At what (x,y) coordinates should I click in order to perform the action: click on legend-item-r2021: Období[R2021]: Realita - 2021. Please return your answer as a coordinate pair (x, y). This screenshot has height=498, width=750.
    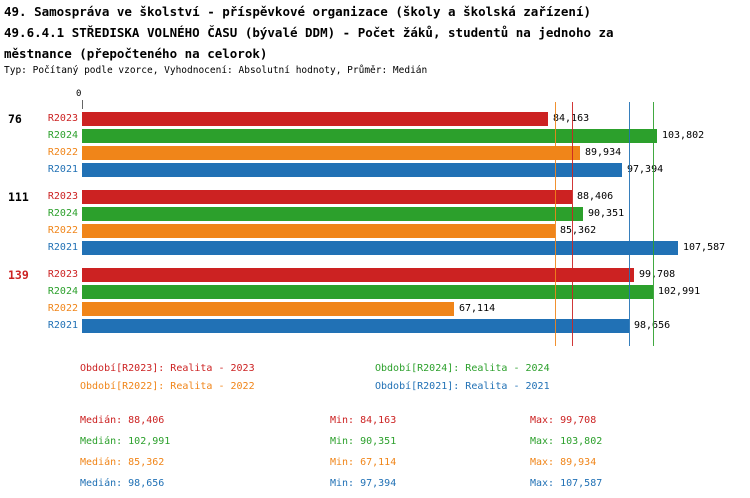
    Looking at the image, I should click on (462, 386).